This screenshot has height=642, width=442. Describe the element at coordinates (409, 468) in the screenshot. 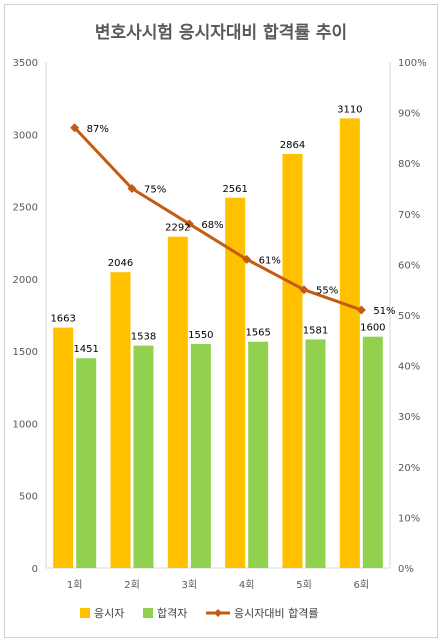

I see `y-right-tick-label: 20%` at that location.